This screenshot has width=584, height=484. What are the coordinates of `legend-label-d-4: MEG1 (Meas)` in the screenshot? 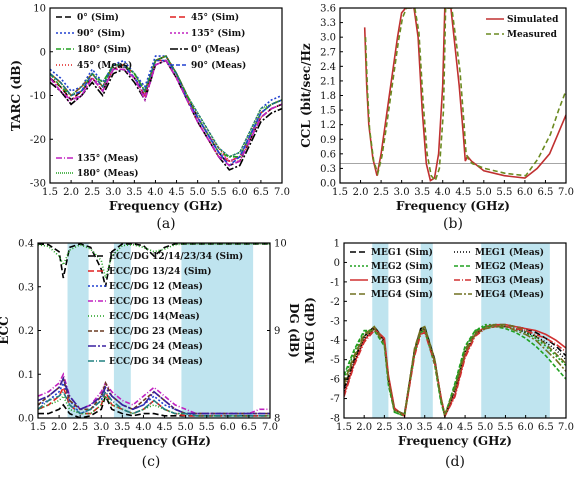 It's located at (509, 252).